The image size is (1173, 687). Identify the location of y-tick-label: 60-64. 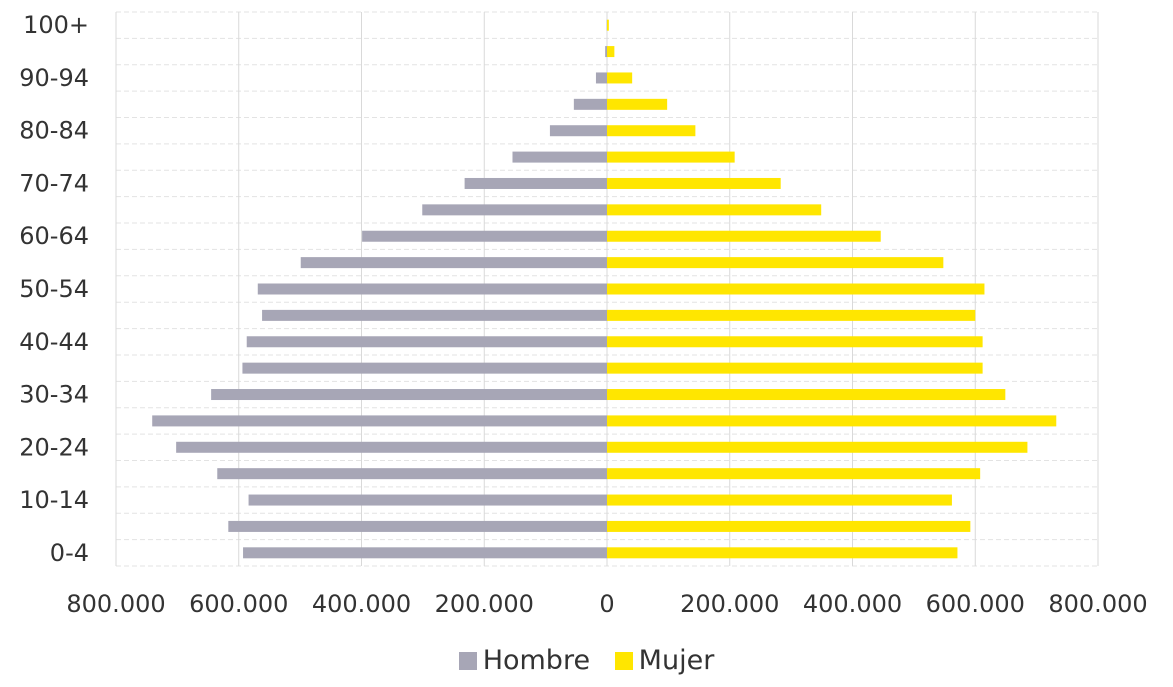
(54, 236).